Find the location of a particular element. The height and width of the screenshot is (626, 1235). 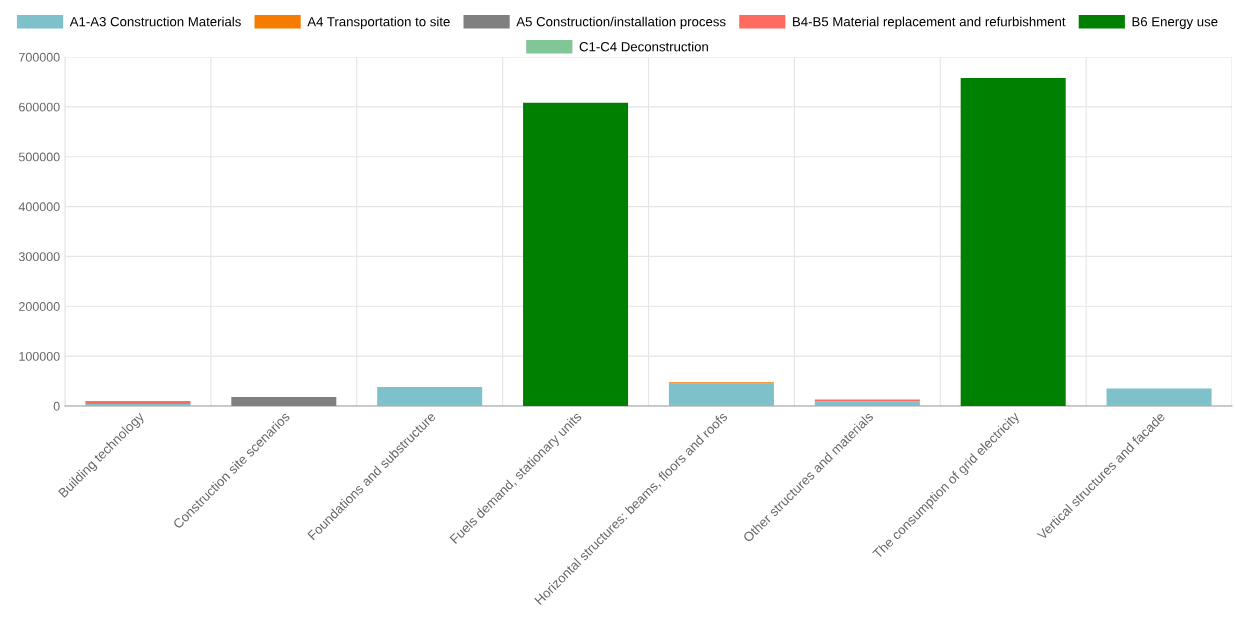

y-tick-label: 300000 is located at coordinates (39, 257).